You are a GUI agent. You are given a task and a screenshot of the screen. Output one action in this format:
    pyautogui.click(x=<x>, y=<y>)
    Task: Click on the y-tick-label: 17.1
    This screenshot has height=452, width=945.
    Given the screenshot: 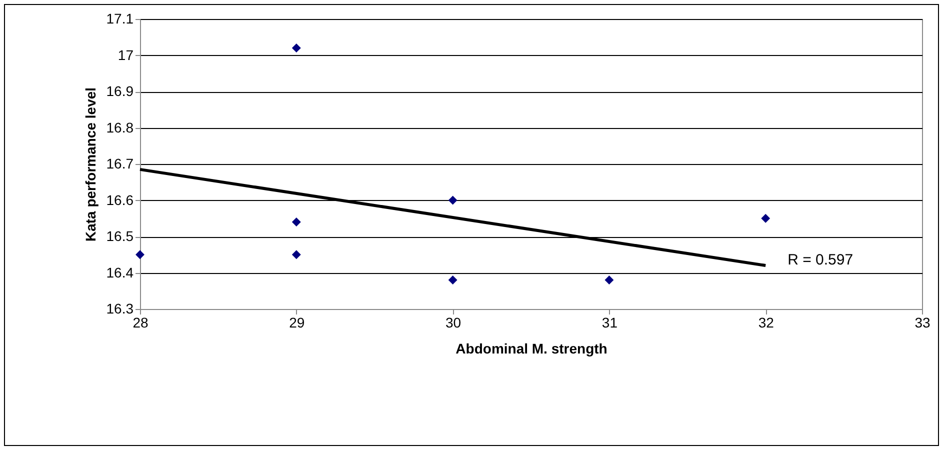 What is the action you would take?
    pyautogui.click(x=120, y=18)
    